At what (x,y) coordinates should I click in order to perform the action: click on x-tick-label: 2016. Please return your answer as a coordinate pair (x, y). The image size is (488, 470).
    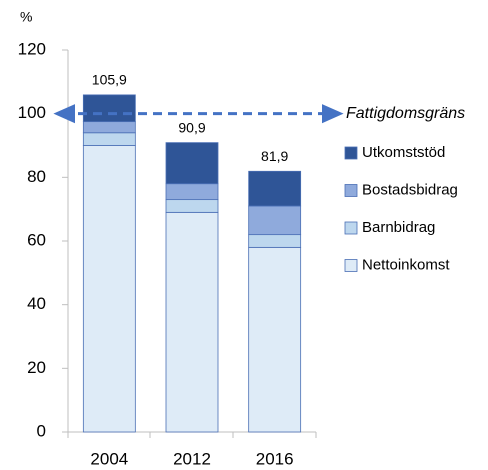
    Looking at the image, I should click on (275, 458).